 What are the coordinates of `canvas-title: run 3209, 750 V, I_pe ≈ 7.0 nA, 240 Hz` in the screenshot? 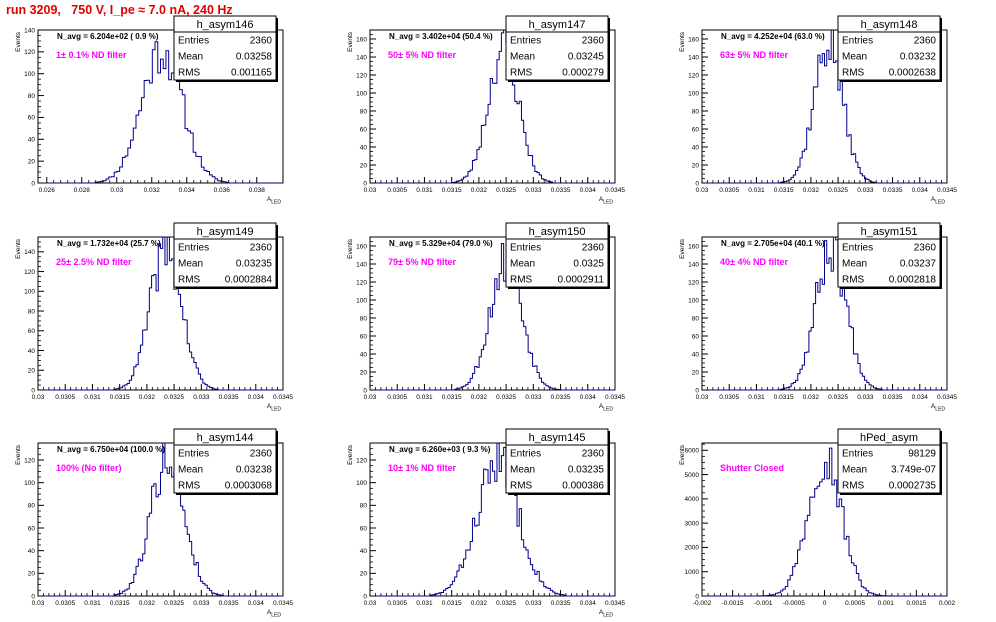 It's located at (119, 10).